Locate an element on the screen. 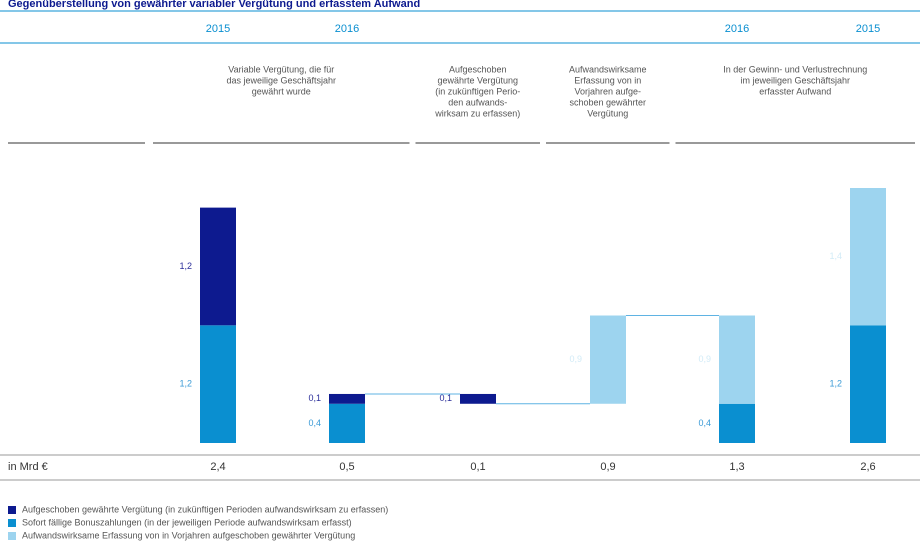 This screenshot has width=920, height=549. column-heading: Erfassung von in is located at coordinates (607, 80).